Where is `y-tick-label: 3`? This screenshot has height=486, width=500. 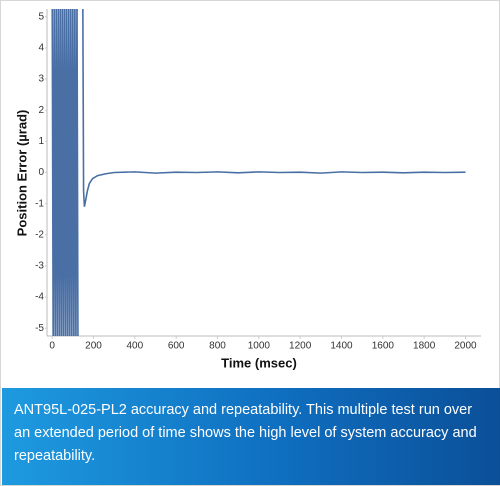 y-tick-label: 3 is located at coordinates (41, 79).